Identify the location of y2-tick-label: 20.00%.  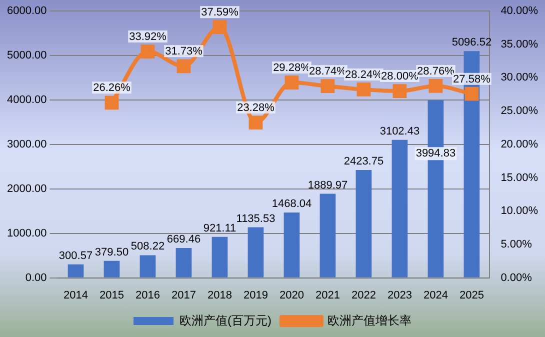
(519, 144).